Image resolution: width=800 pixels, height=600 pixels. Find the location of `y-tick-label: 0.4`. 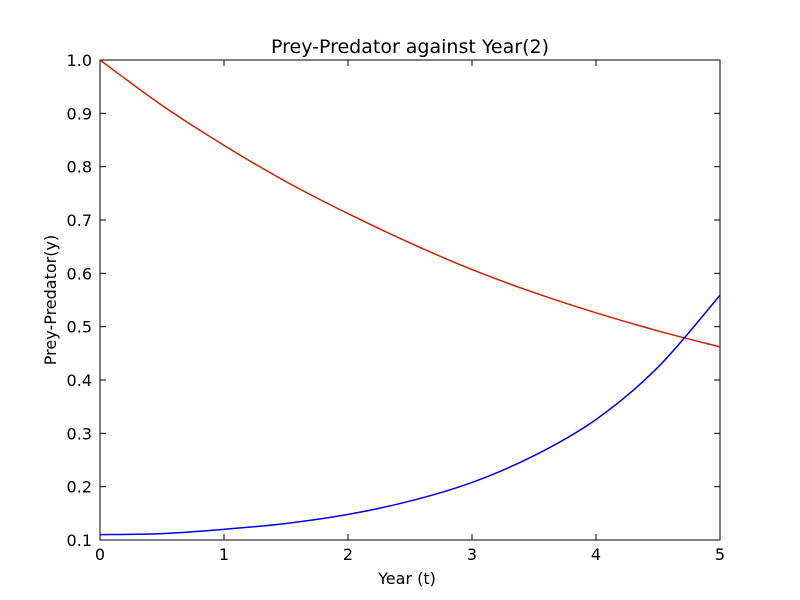

y-tick-label: 0.4 is located at coordinates (79, 380).